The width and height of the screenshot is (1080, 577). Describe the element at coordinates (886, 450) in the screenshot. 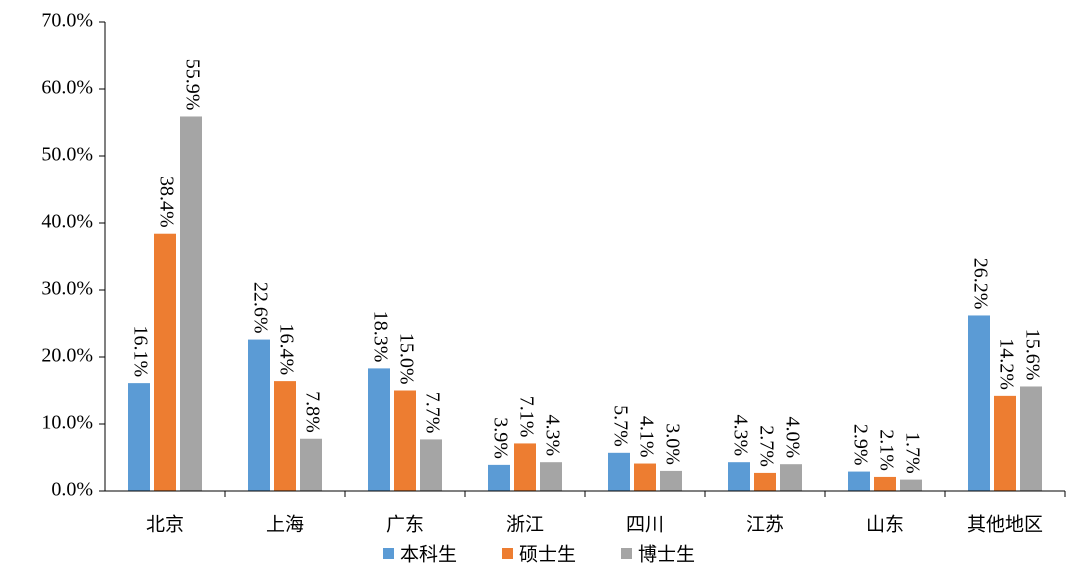

I see `value-label: 2.1%` at that location.